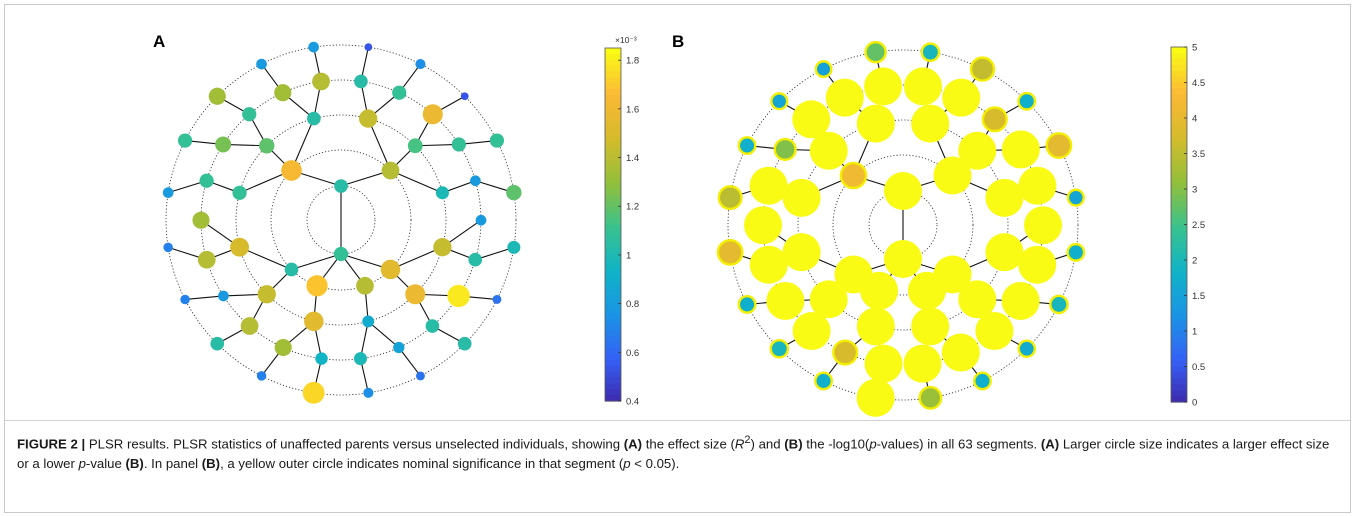  What do you see at coordinates (1198, 83) in the screenshot?
I see `colorbar-tick-label: 4.5` at bounding box center [1198, 83].